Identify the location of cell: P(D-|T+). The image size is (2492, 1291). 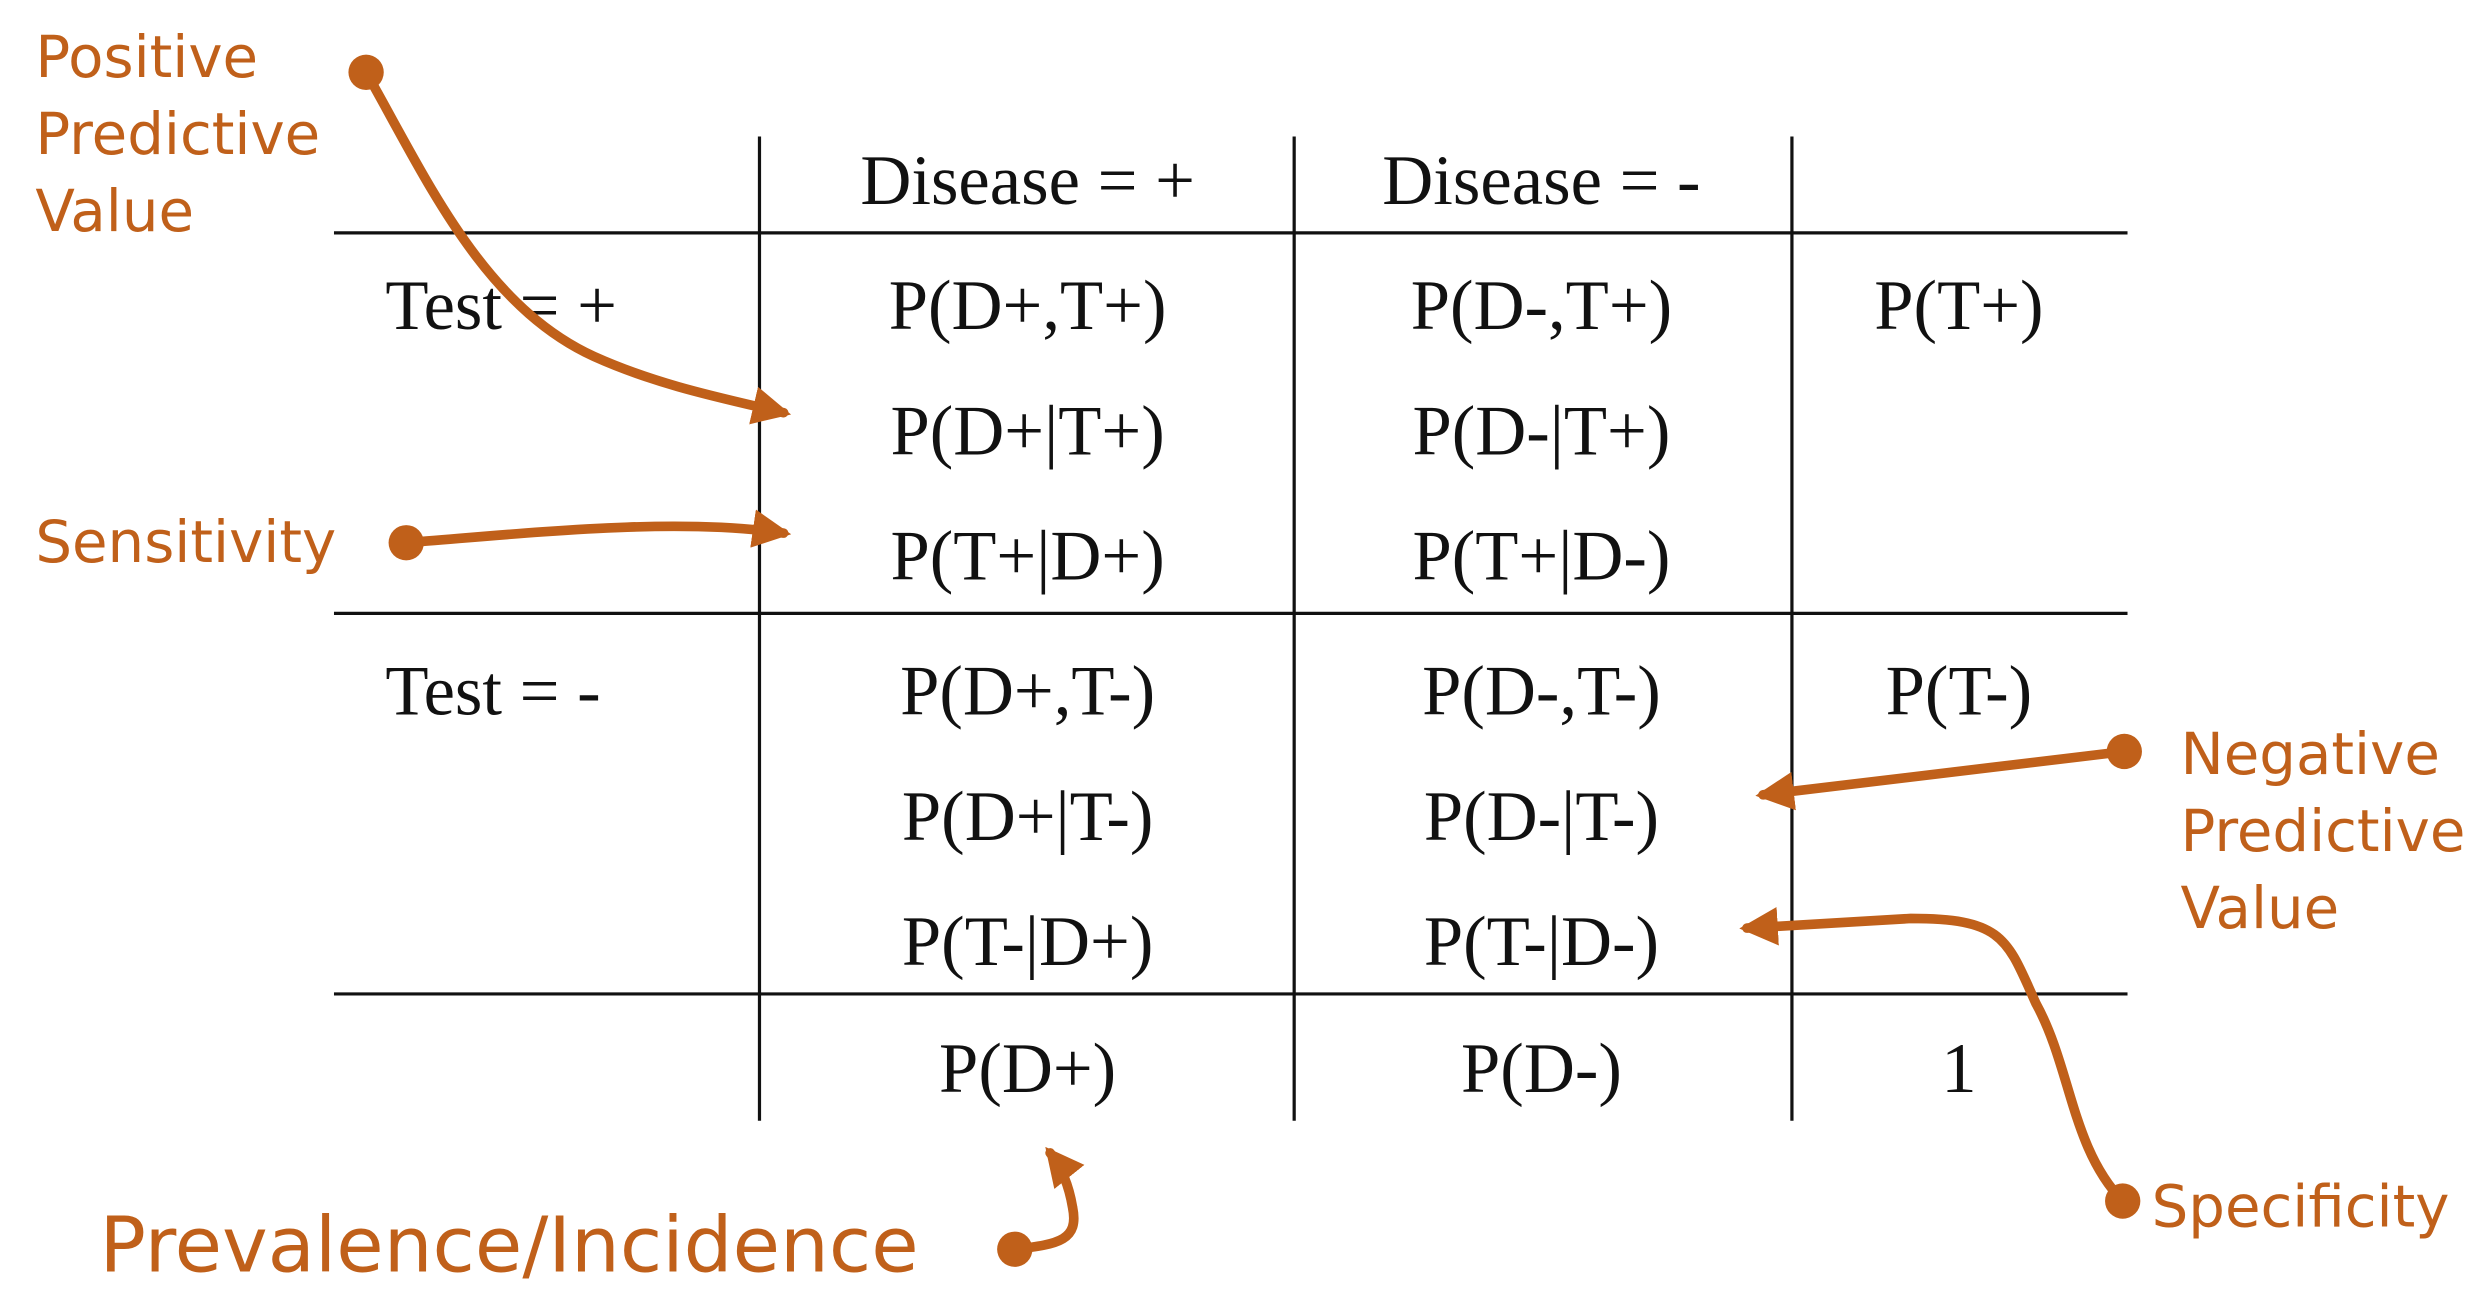
(1541, 431).